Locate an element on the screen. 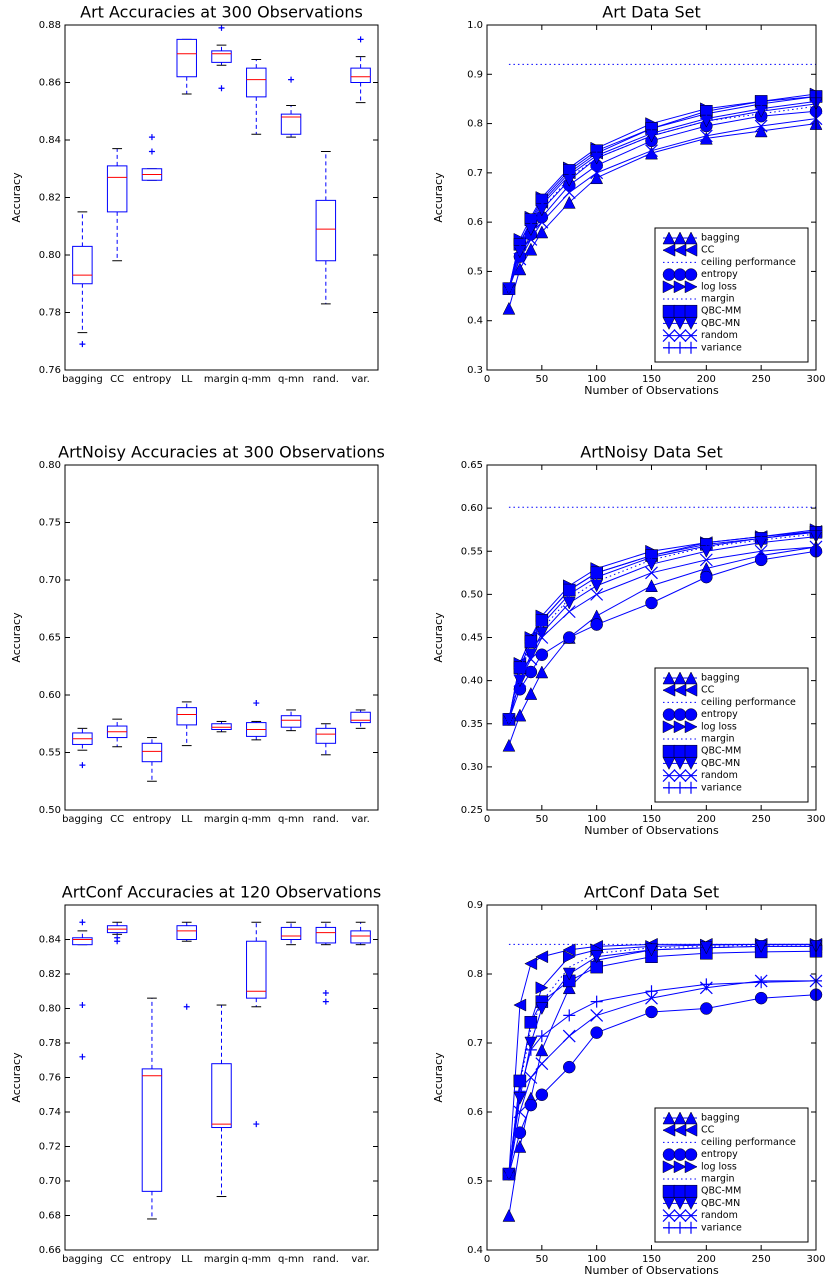  x-tick-label: entropy is located at coordinates (152, 379).